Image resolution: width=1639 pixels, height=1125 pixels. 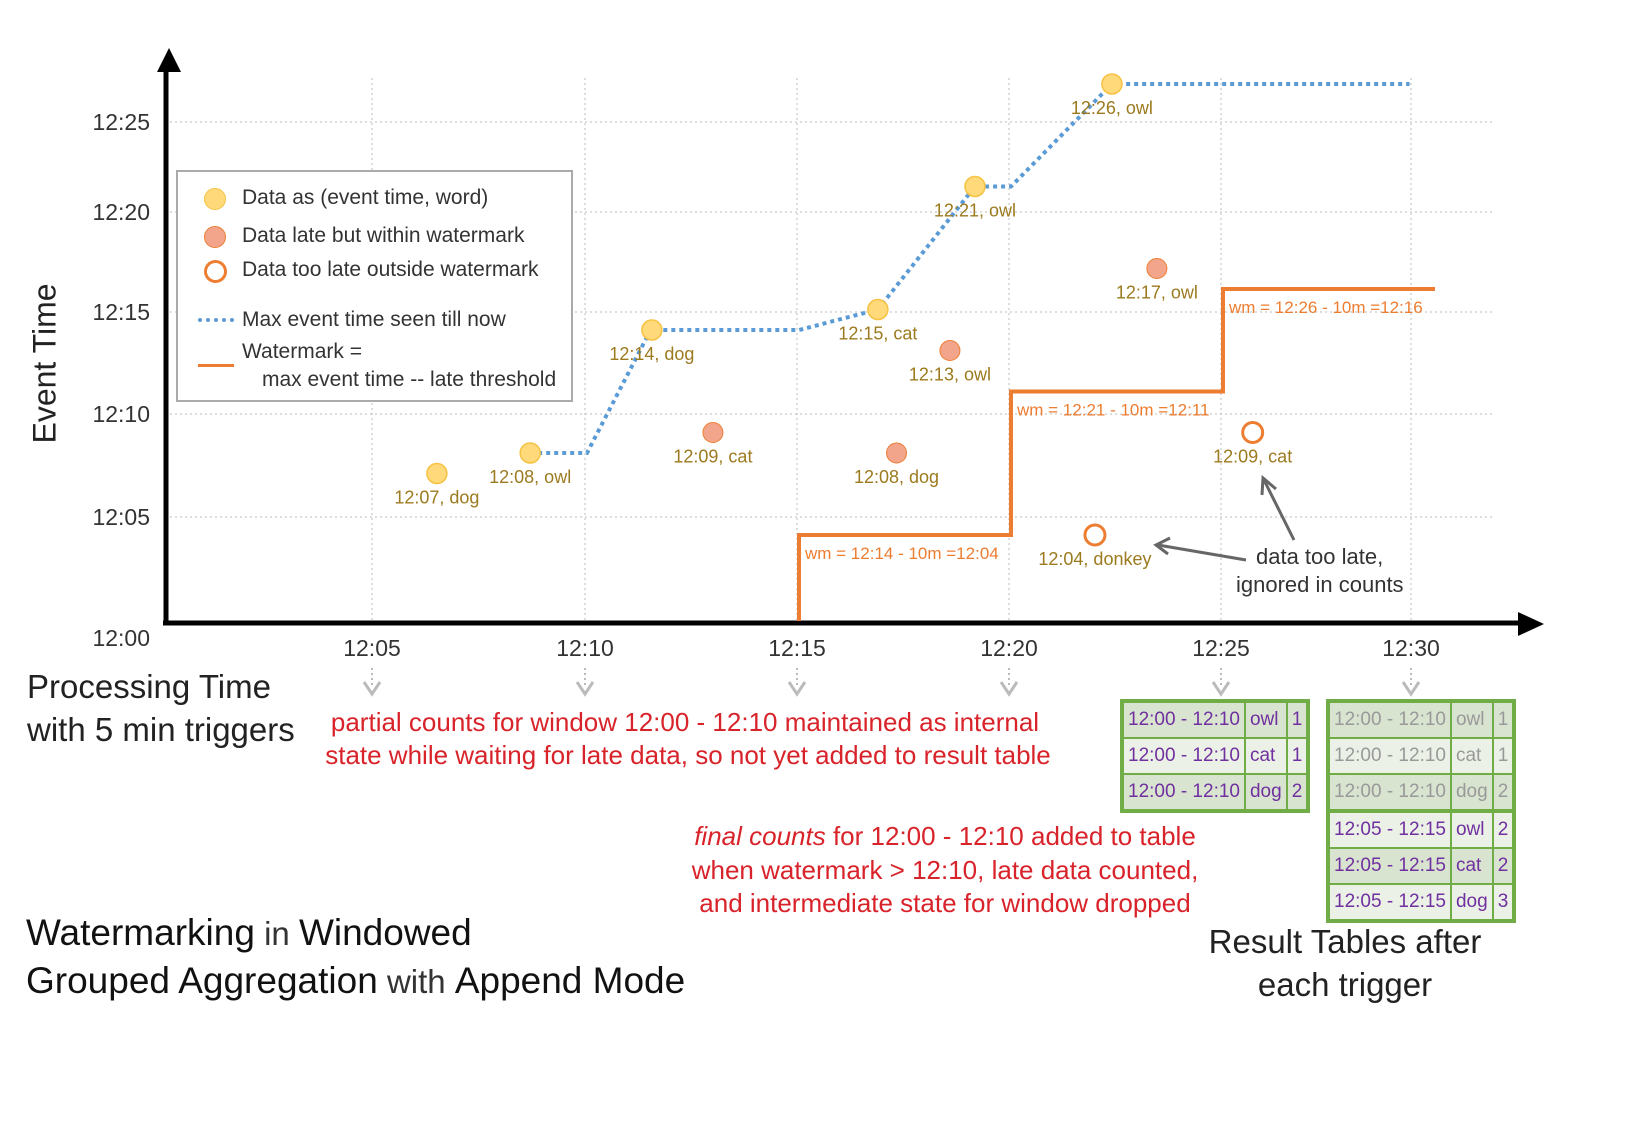 What do you see at coordinates (1411, 648) in the screenshot?
I see `x-tick-label: 12:30` at bounding box center [1411, 648].